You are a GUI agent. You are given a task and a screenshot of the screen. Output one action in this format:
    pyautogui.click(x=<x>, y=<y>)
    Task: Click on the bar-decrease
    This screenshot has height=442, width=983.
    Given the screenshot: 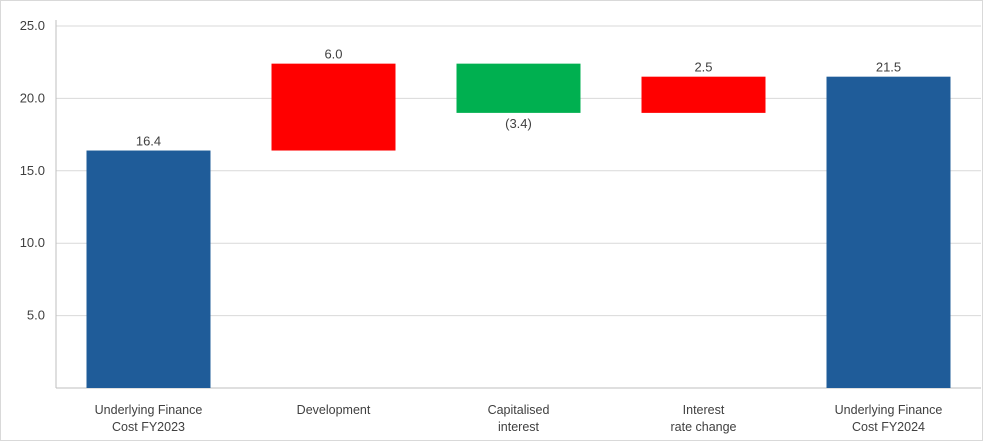 What is the action you would take?
    pyautogui.click(x=518, y=88)
    